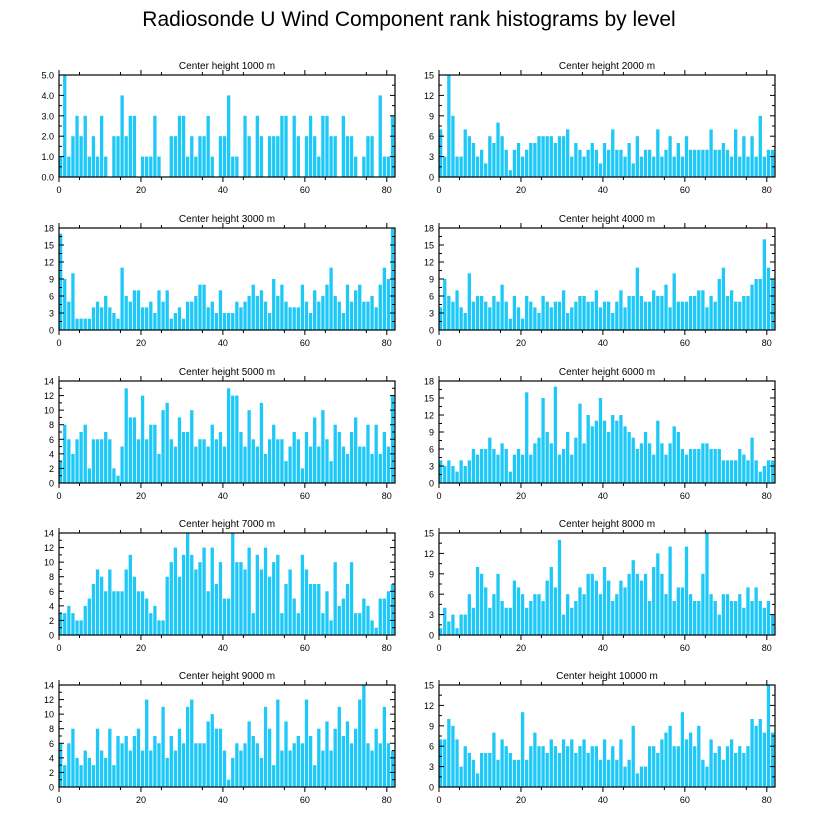 This screenshot has height=824, width=818. I want to click on y-tick-label: 10, so click(49, 563).